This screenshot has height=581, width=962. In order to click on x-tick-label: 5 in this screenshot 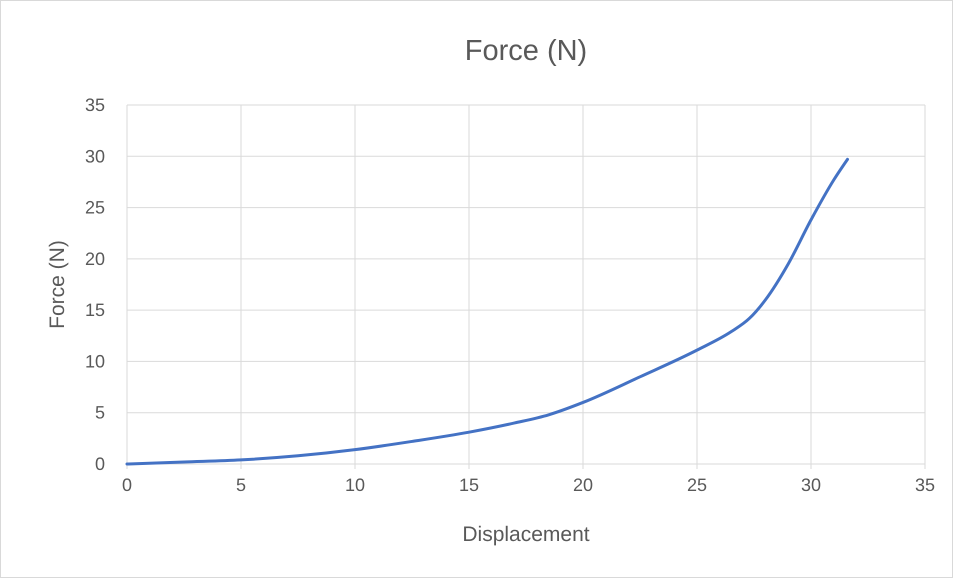, I will do `click(241, 485)`.